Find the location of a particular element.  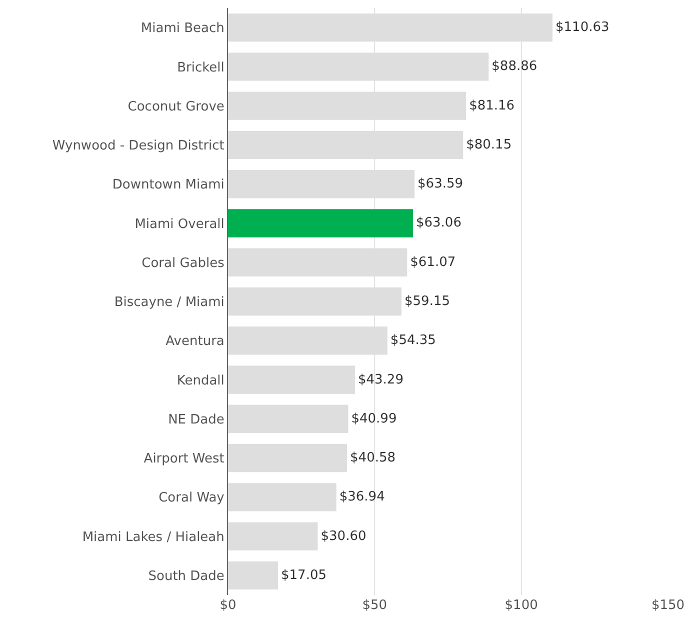

data-label: $17.05 is located at coordinates (304, 575).